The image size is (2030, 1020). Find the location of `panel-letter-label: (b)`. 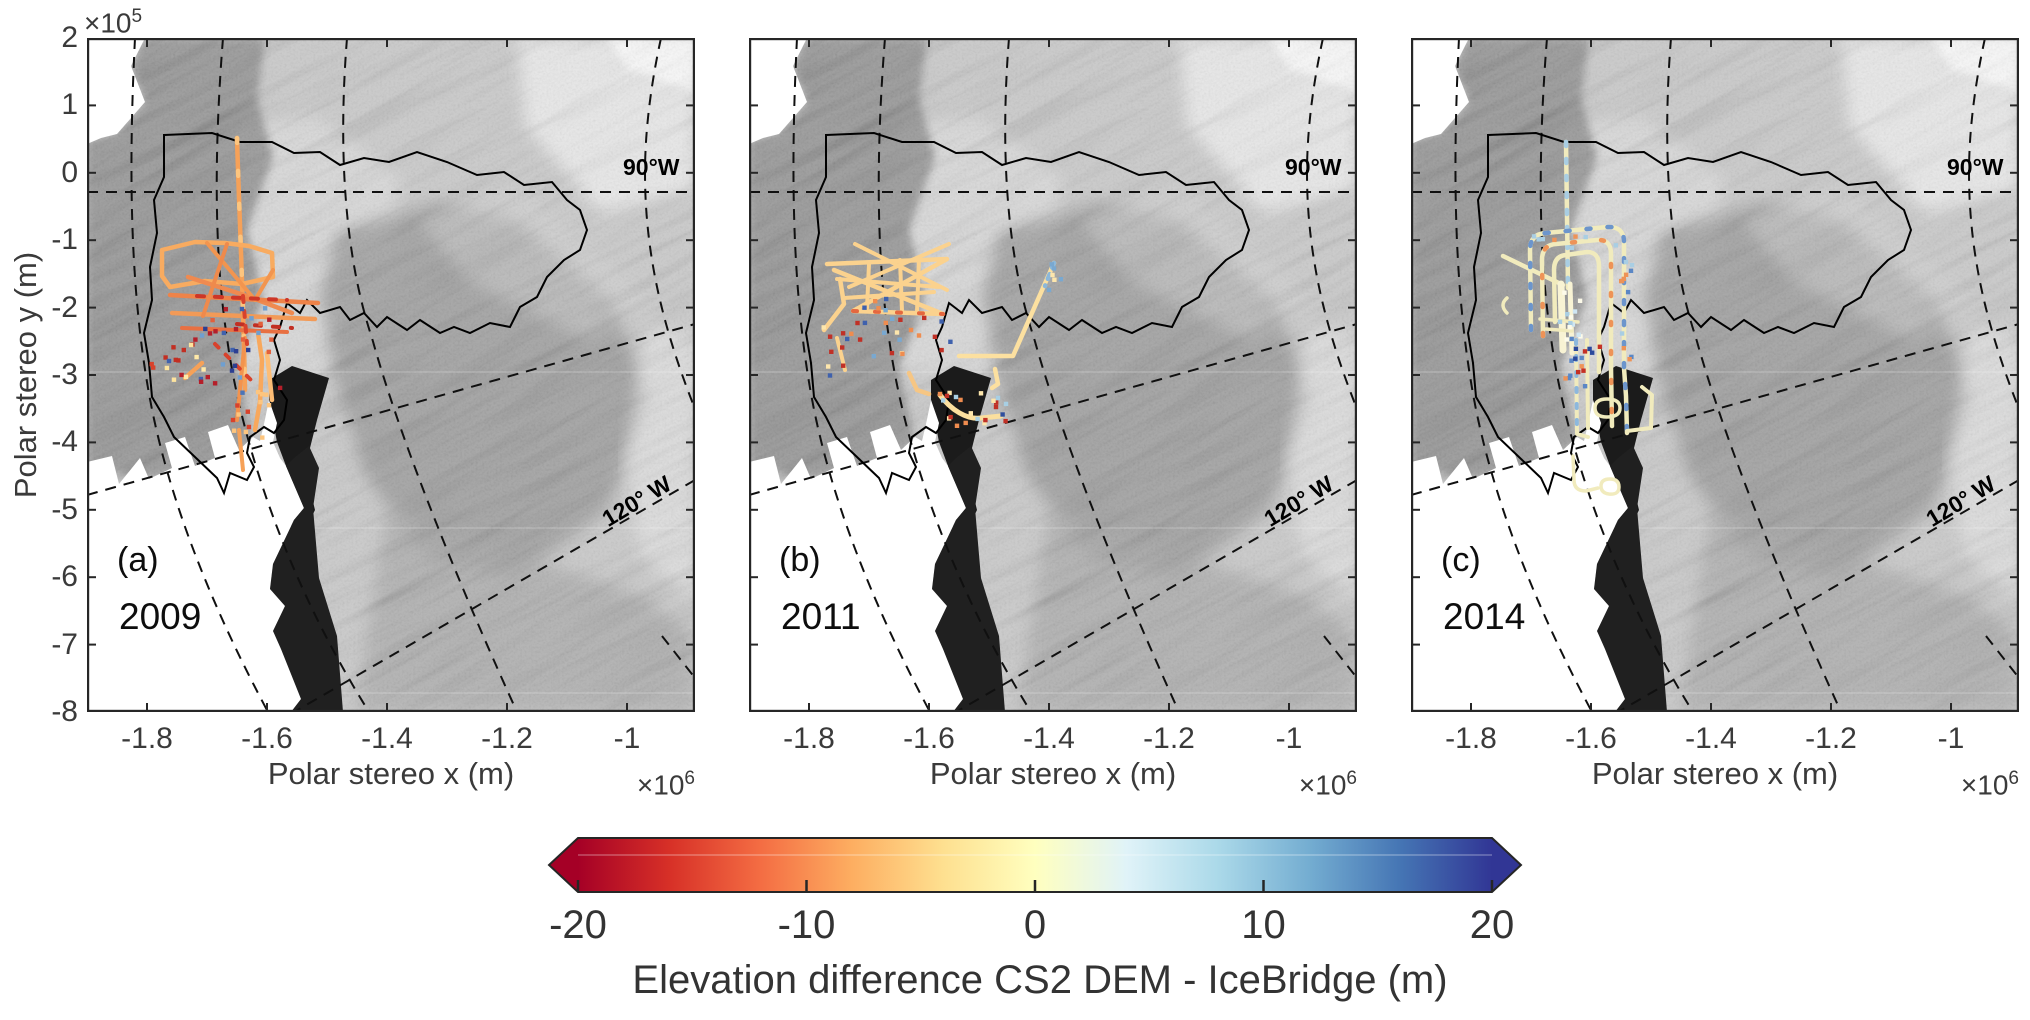

panel-letter-label: (b) is located at coordinates (800, 560).